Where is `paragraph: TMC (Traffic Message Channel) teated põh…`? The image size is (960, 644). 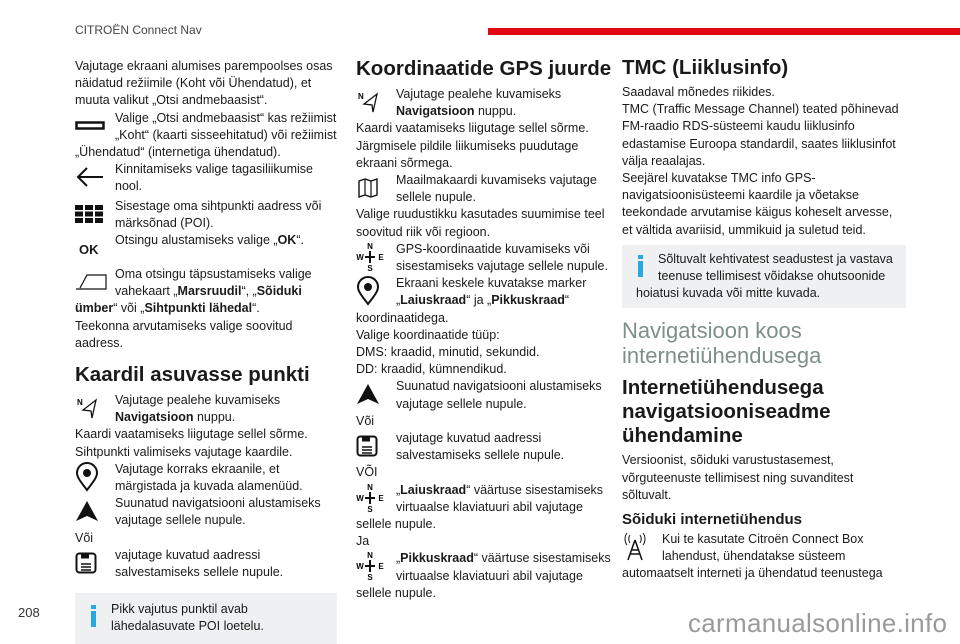
paragraph: TMC (Traffic Message Channel) teated põh… is located at coordinates (760, 135).